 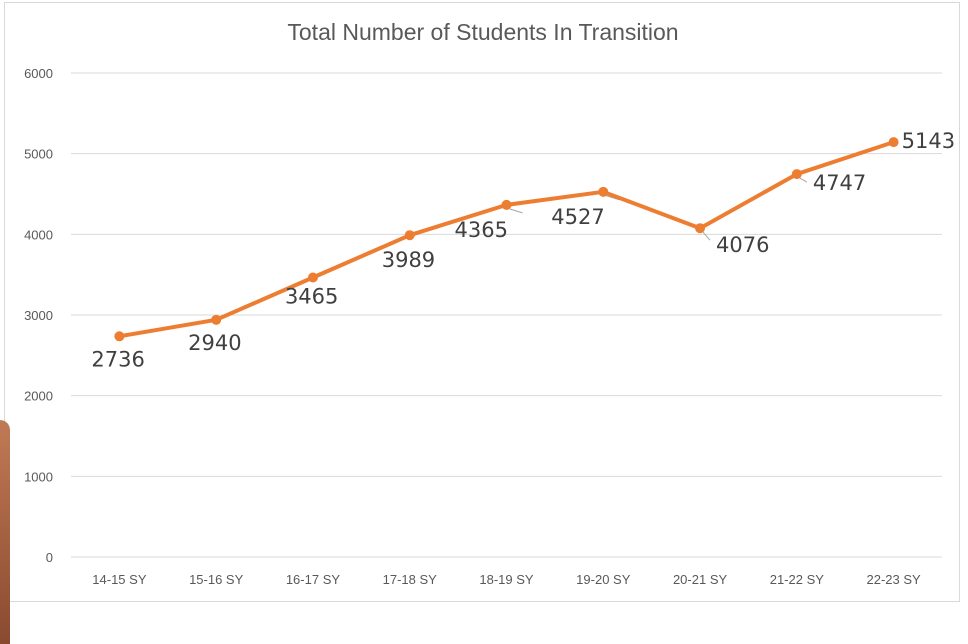 What do you see at coordinates (481, 230) in the screenshot?
I see `data-label: 4365` at bounding box center [481, 230].